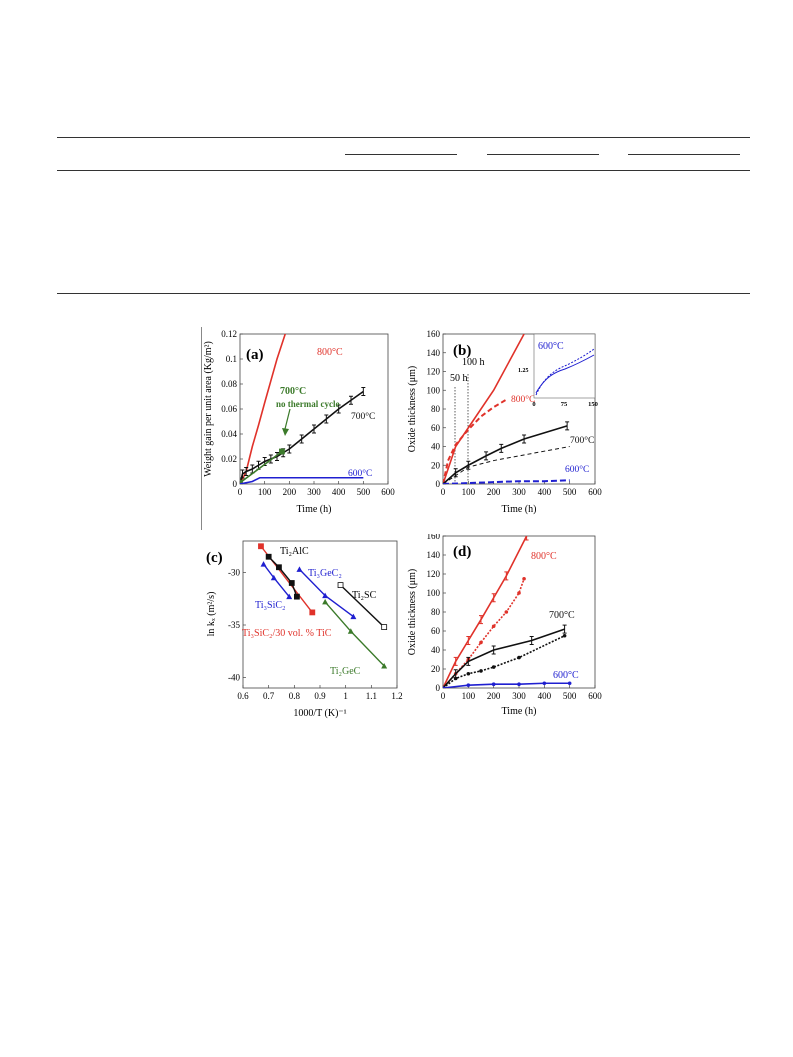  What do you see at coordinates (564, 366) in the screenshot?
I see `inset-frame` at bounding box center [564, 366].